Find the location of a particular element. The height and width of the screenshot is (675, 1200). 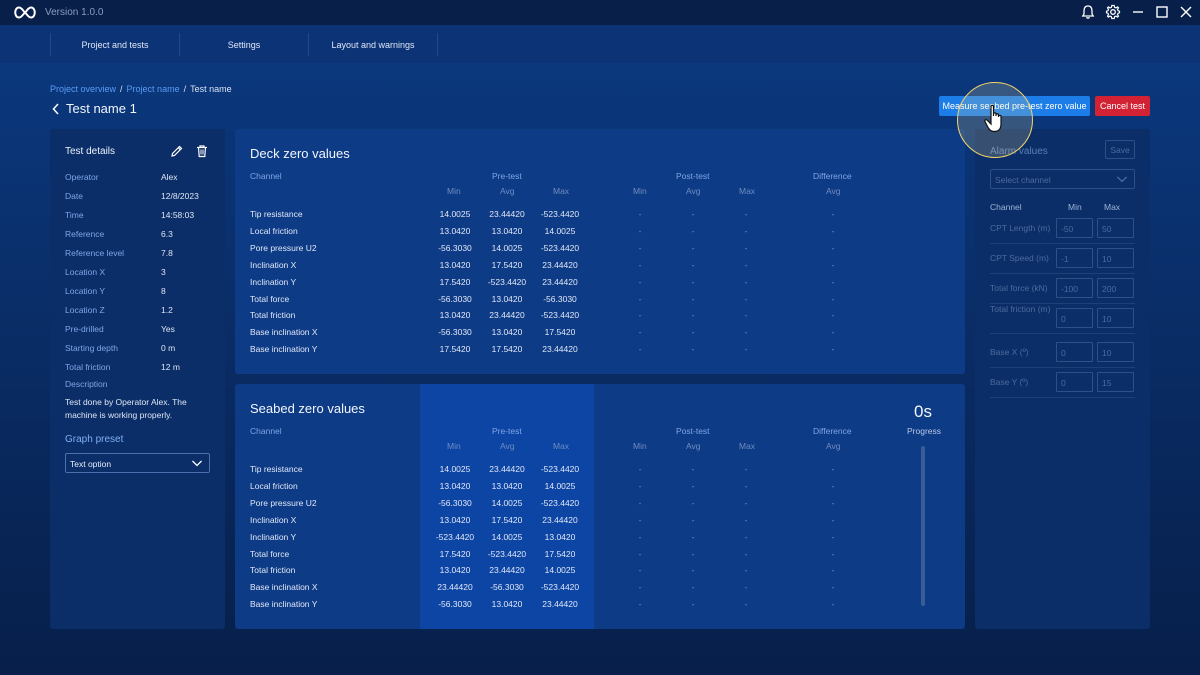

trash-icon is located at coordinates (202, 151).